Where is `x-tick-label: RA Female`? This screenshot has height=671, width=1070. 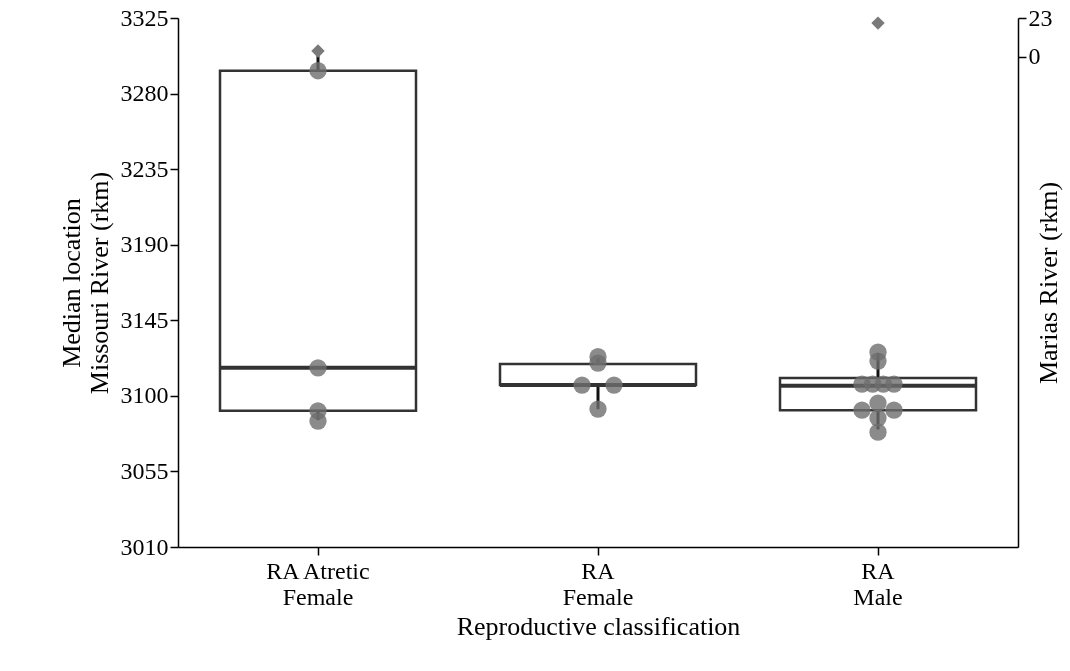
x-tick-label: RA Female is located at coordinates (598, 583).